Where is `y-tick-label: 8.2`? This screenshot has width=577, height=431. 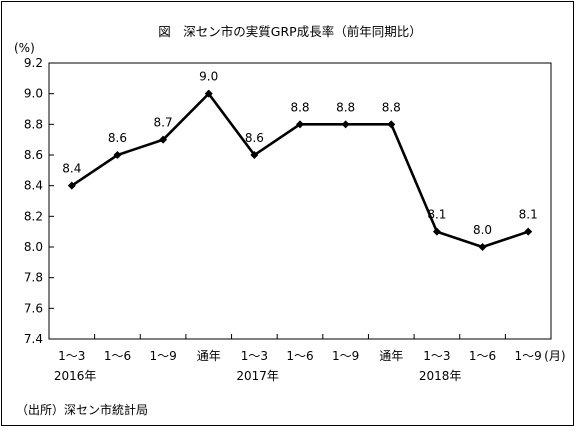
y-tick-label: 8.2 is located at coordinates (33, 216).